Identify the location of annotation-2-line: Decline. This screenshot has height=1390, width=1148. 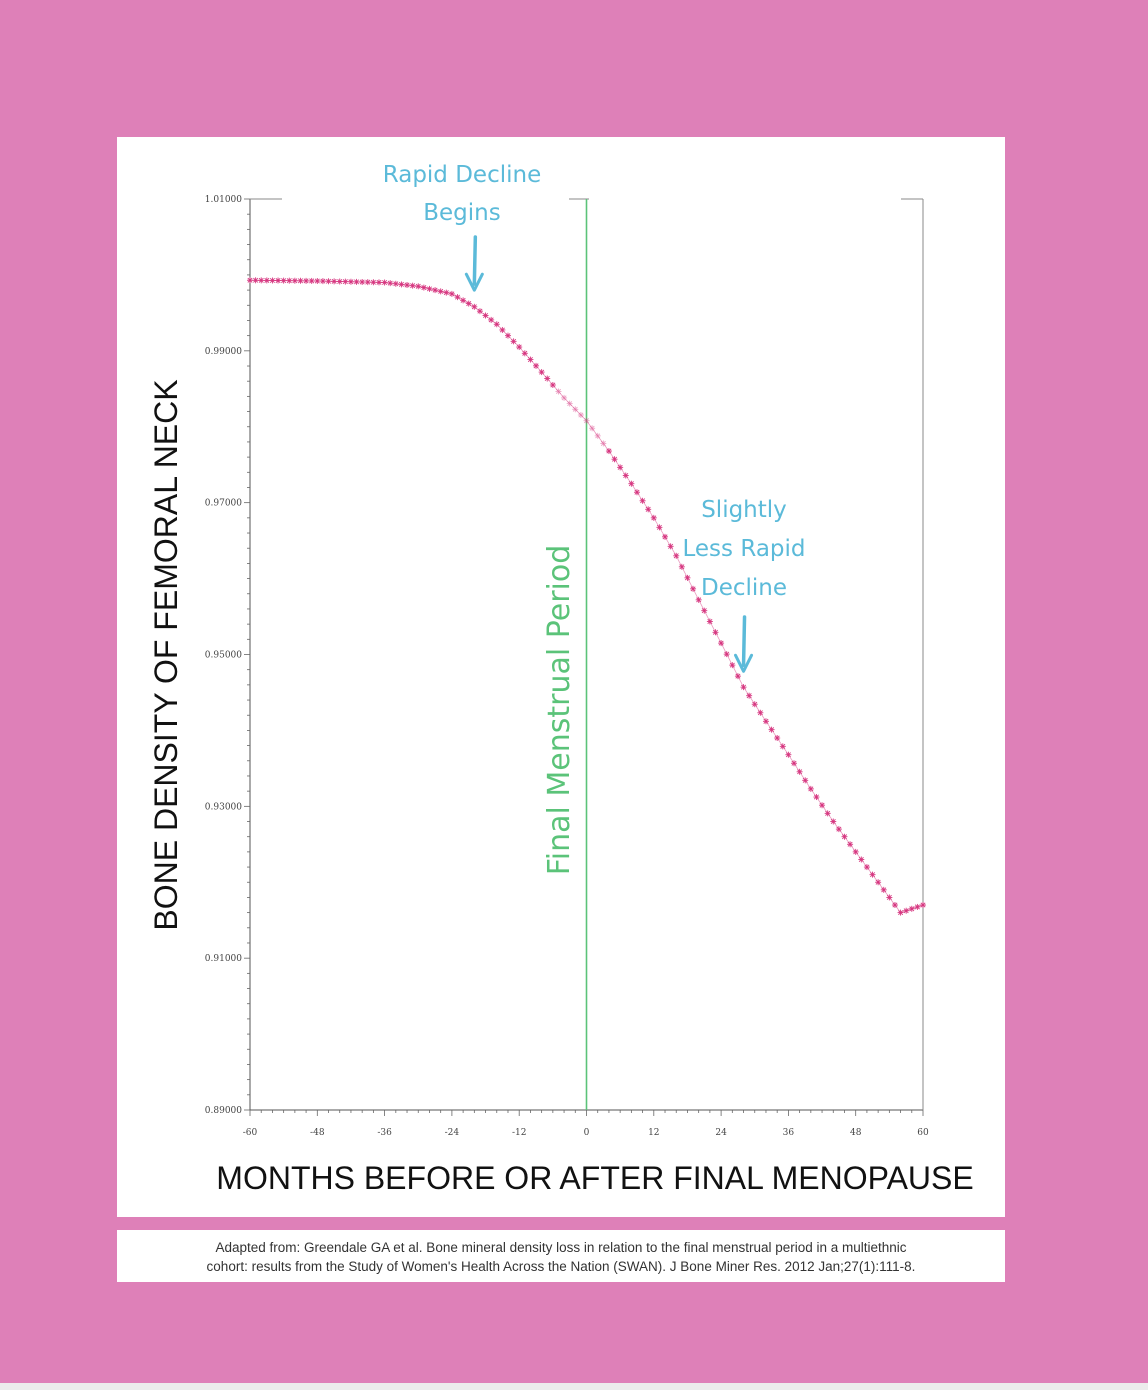
(744, 588).